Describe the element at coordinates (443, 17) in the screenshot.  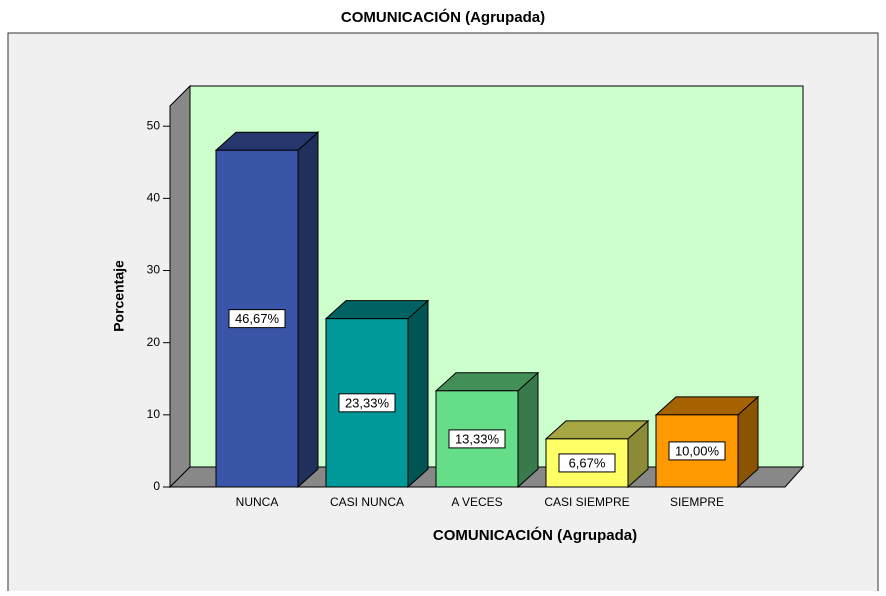
I see `chart-title: COMUNICACIÓN (Agrupada)` at that location.